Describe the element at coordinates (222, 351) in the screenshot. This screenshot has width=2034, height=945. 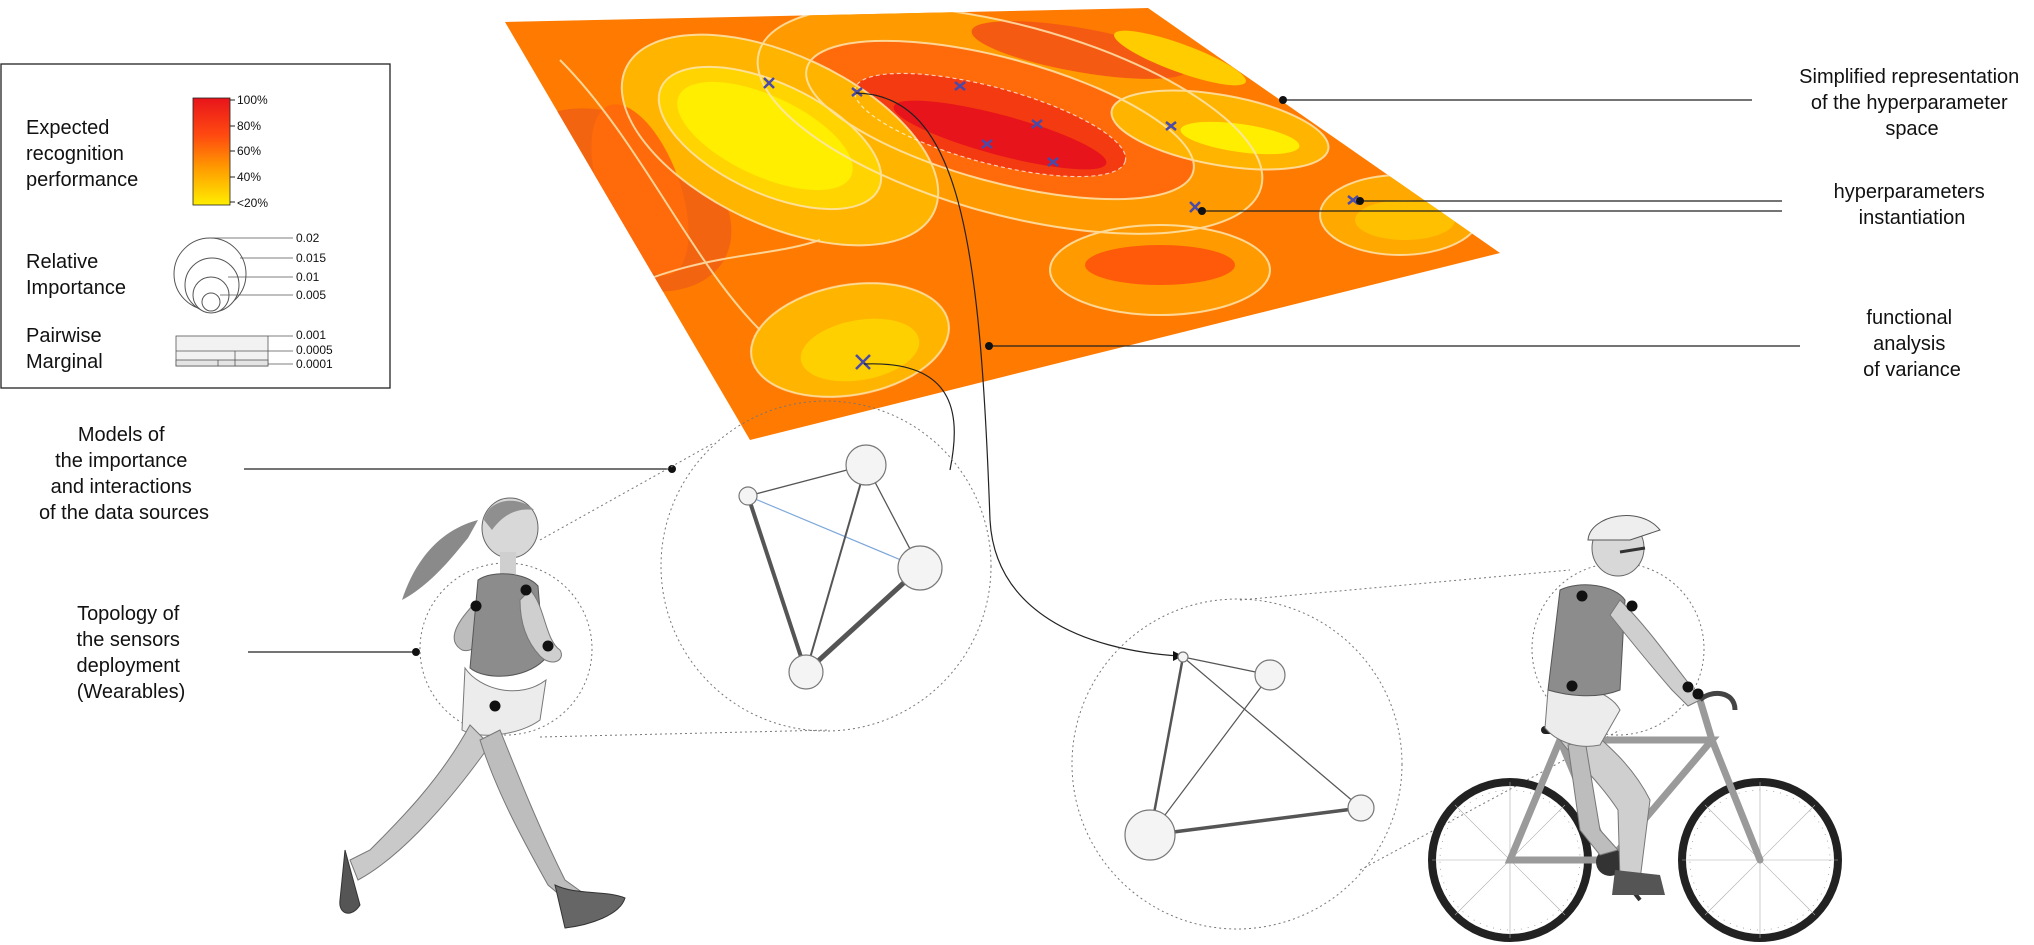
I see `marginal-bars` at that location.